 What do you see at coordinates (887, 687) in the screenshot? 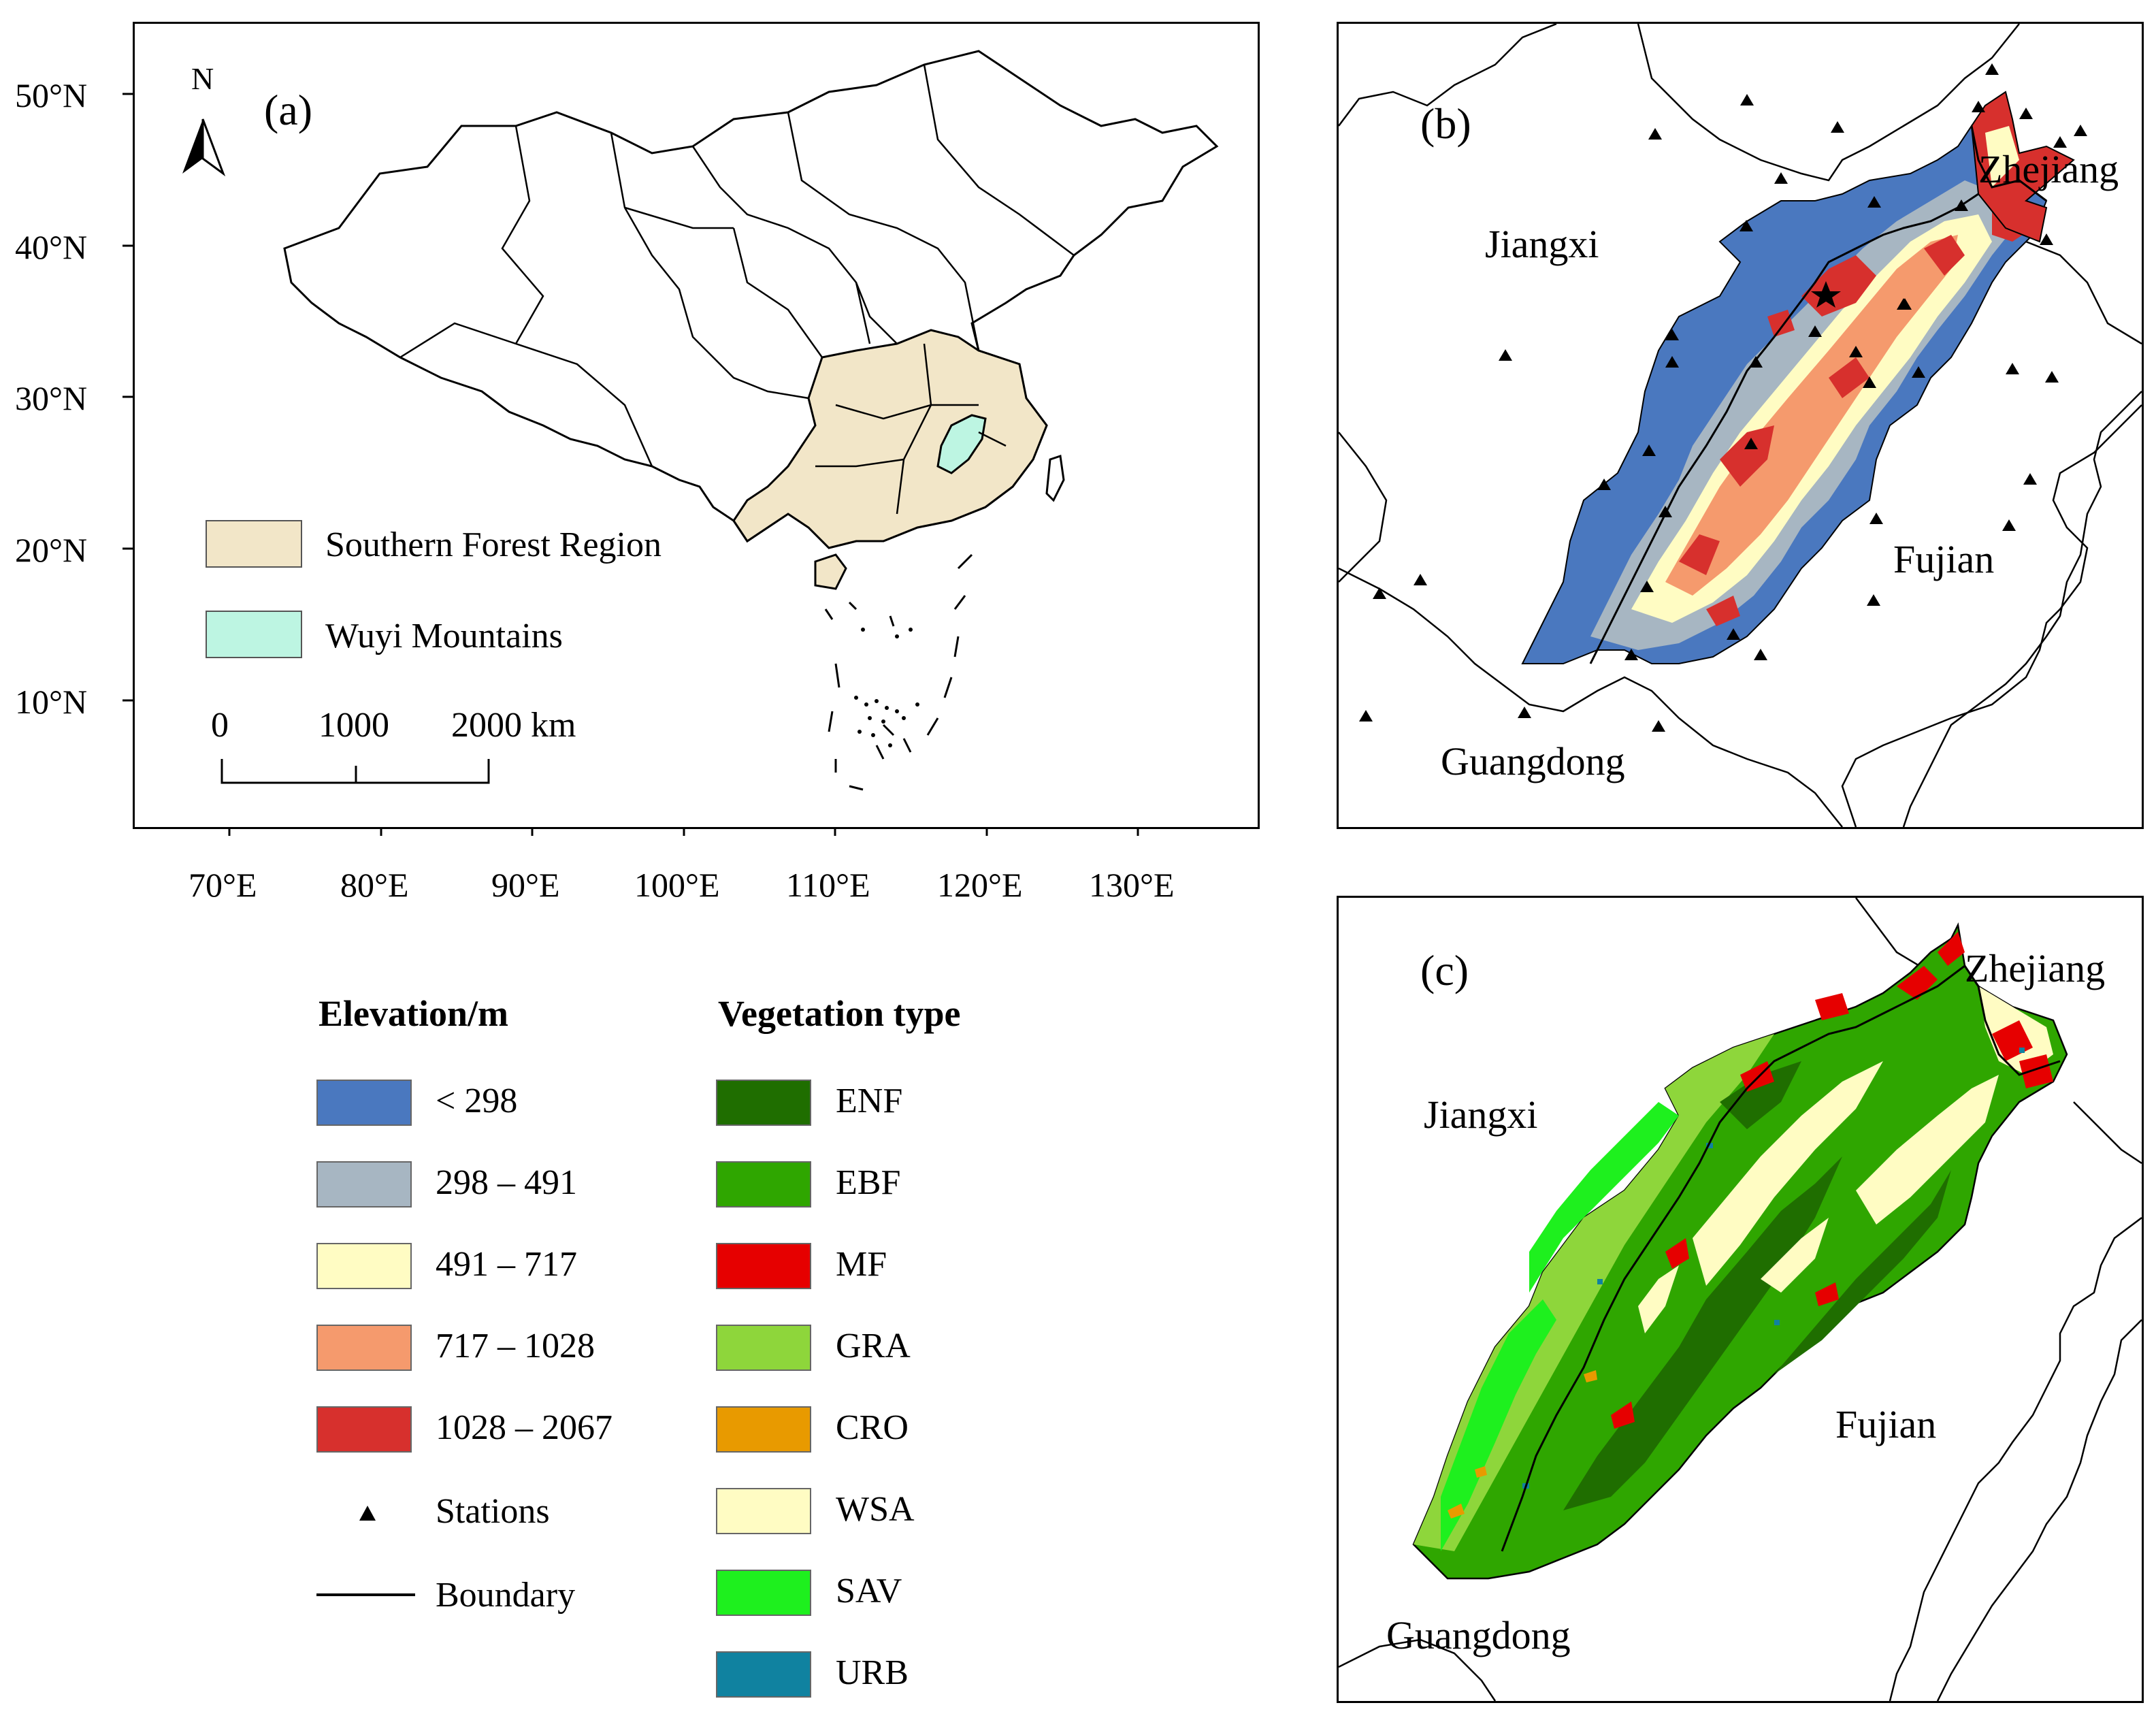
I see `island-dots` at bounding box center [887, 687].